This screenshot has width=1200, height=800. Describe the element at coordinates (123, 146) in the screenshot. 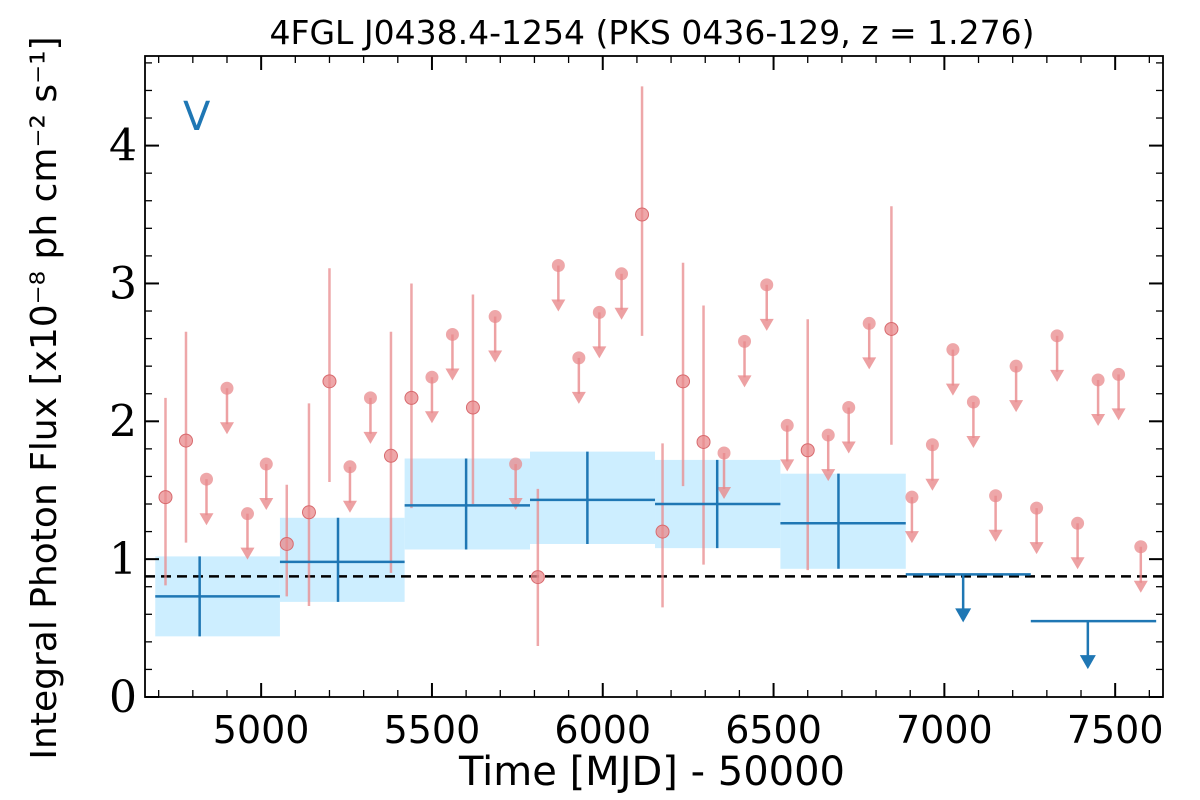

I see `y-tick-label: 4` at that location.